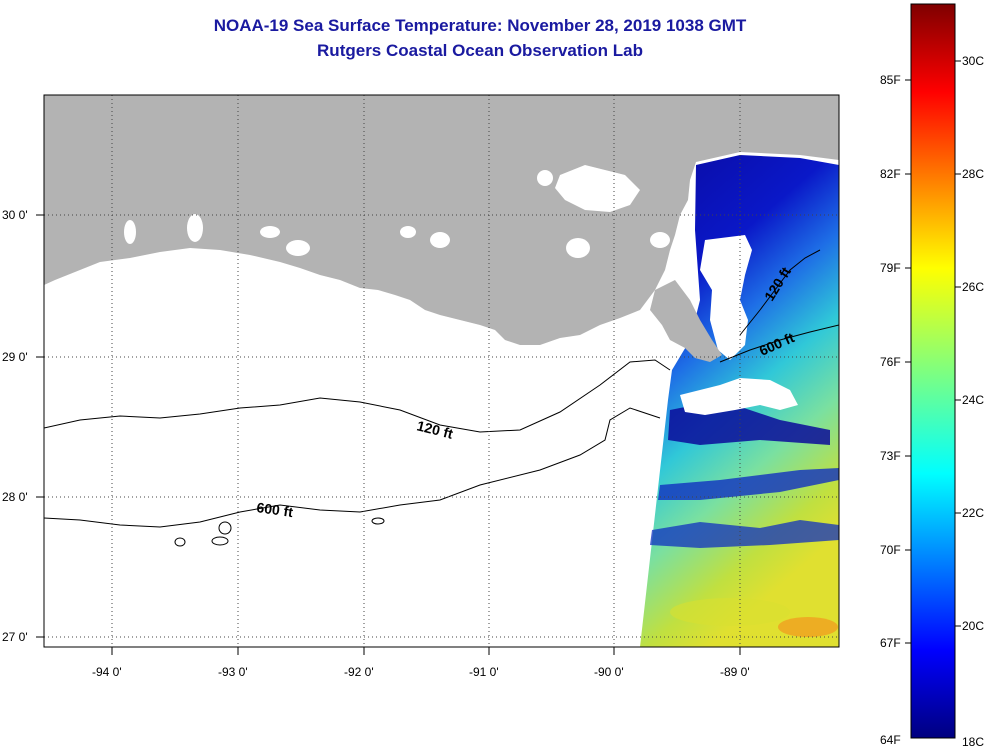 This screenshot has height=754, width=992. I want to click on contour-600ft-east, so click(779, 343).